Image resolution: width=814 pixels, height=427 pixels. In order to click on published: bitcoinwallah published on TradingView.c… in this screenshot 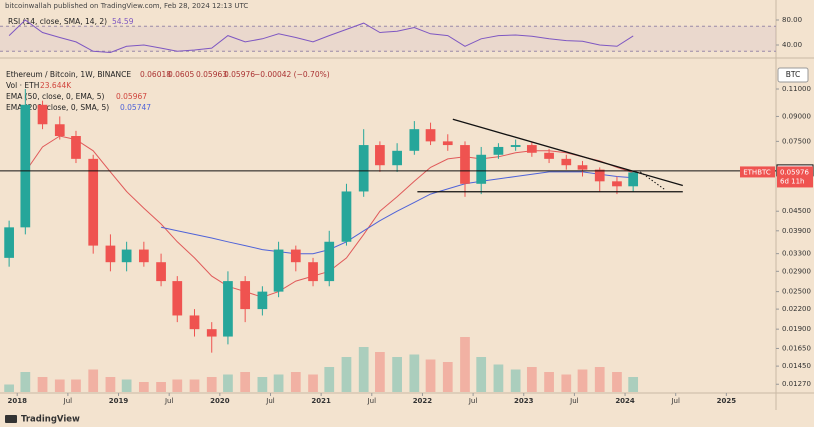, I will do `click(126, 6)`.